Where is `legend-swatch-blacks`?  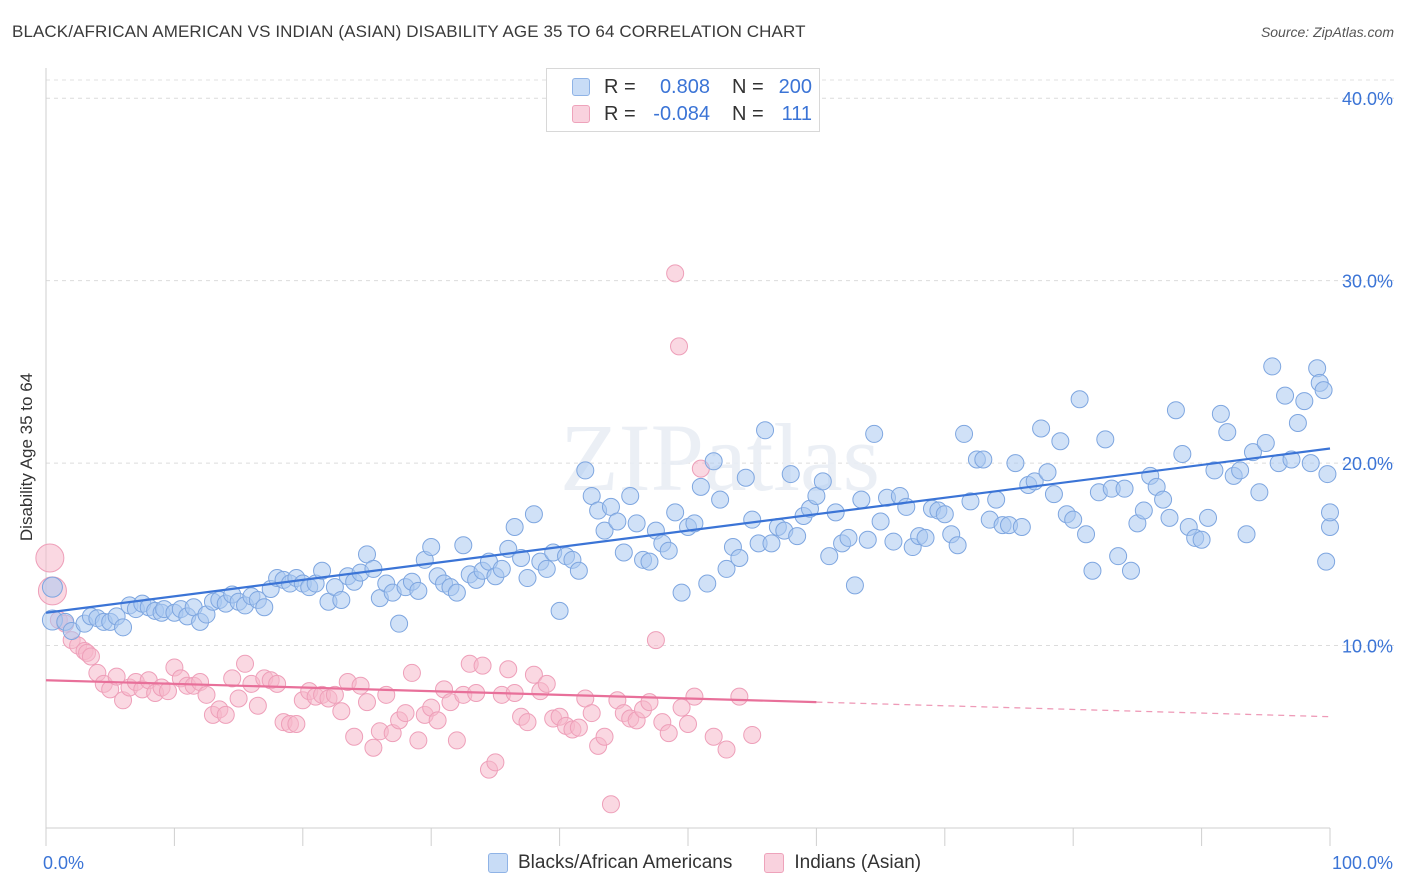 legend-swatch-blacks is located at coordinates (581, 87).